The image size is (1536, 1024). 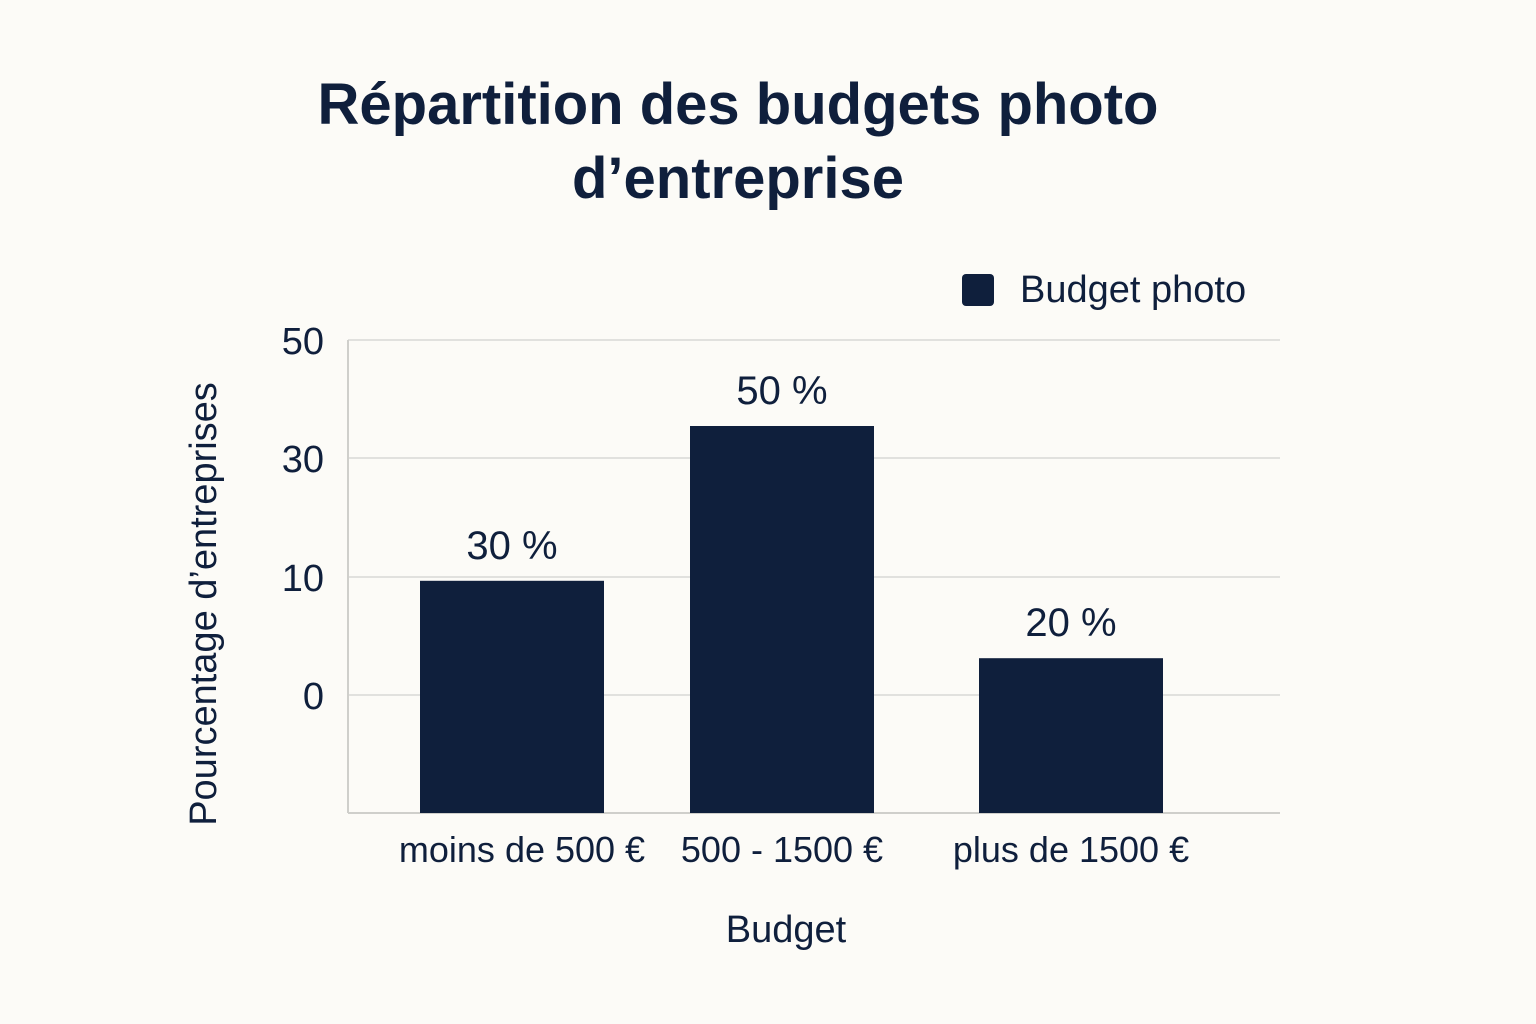 I want to click on y-axis-label: Pourcentage d’entreprises, so click(x=204, y=604).